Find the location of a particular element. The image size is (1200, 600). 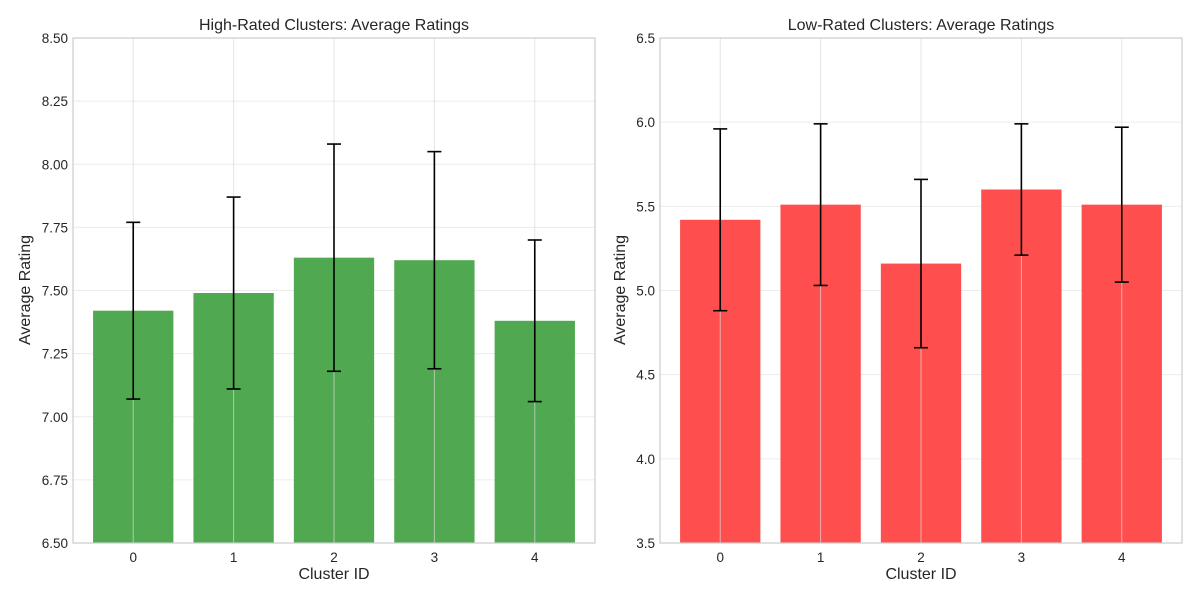

y-tick-label: 6.5 is located at coordinates (645, 38).